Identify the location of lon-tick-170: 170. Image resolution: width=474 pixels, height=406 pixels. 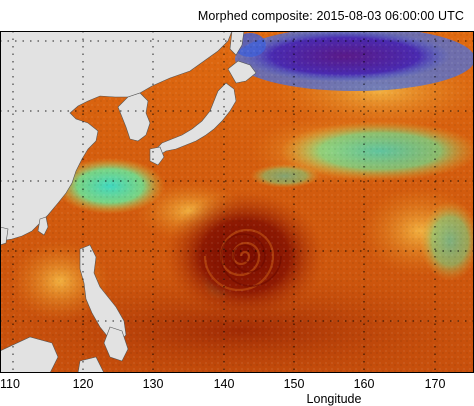
(435, 384).